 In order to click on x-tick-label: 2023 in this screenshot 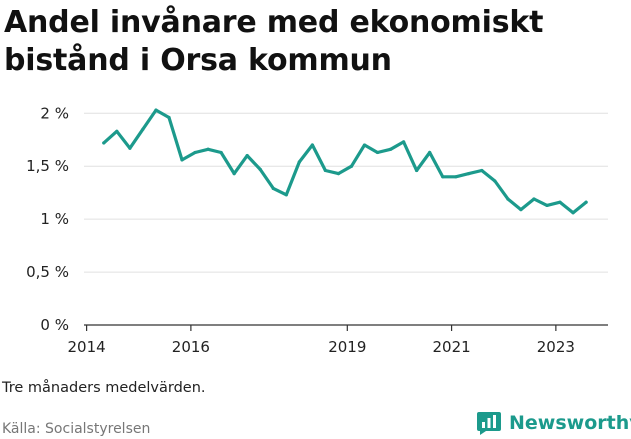, I will do `click(556, 347)`.